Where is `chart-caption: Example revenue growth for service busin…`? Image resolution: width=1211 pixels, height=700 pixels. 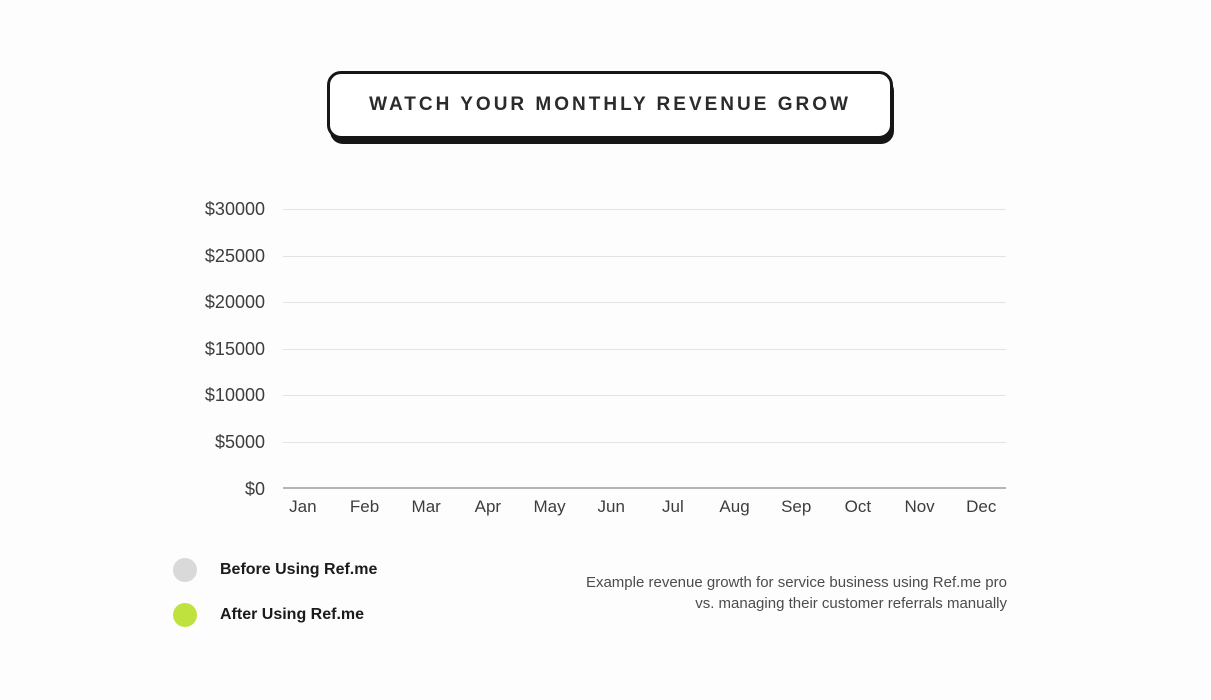
chart-caption: Example revenue growth for service busin… is located at coordinates (727, 593).